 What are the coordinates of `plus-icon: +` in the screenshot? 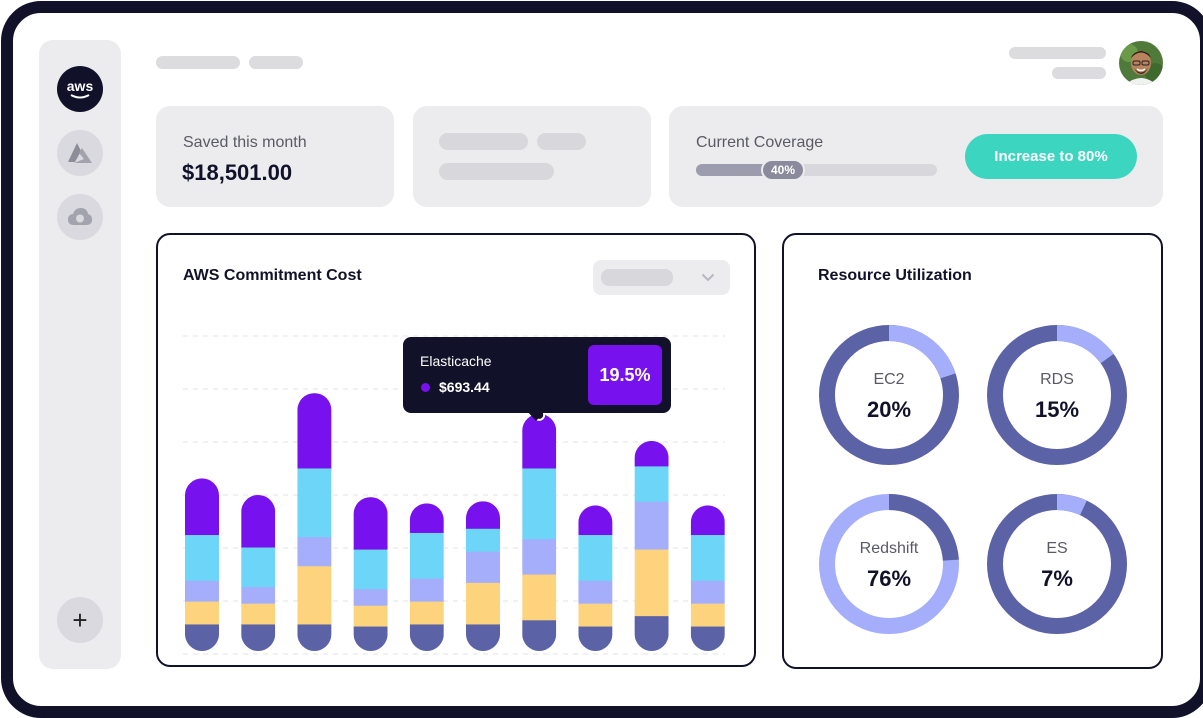 It's located at (80, 620).